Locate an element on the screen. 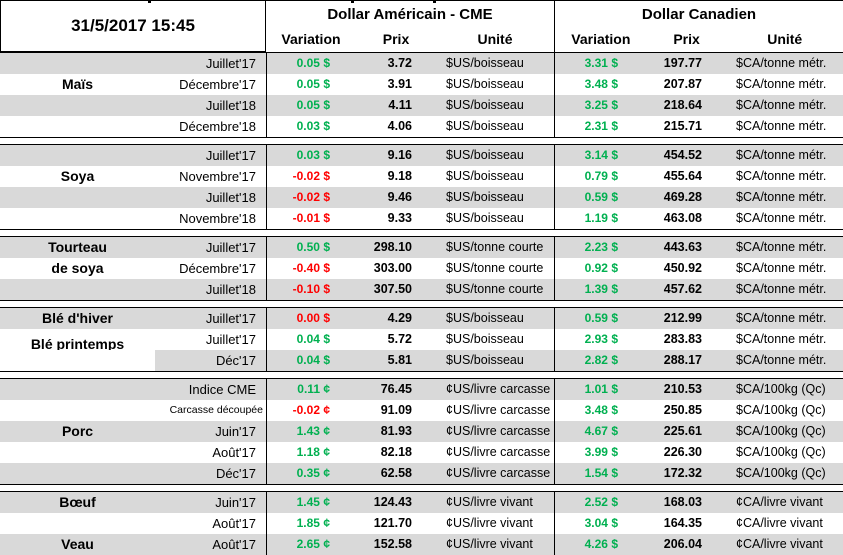 This screenshot has height=555, width=843. us-unit-column-header: Unité is located at coordinates (495, 39).